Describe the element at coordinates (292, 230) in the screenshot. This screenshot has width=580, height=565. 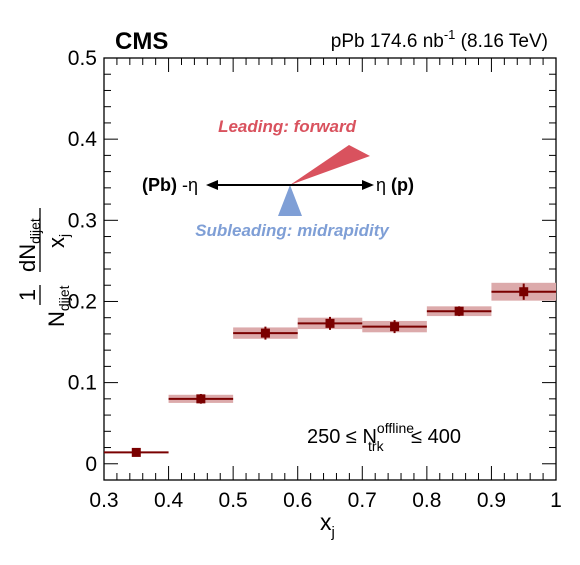
I see `subleading-label: Subleading: midrapidity` at that location.